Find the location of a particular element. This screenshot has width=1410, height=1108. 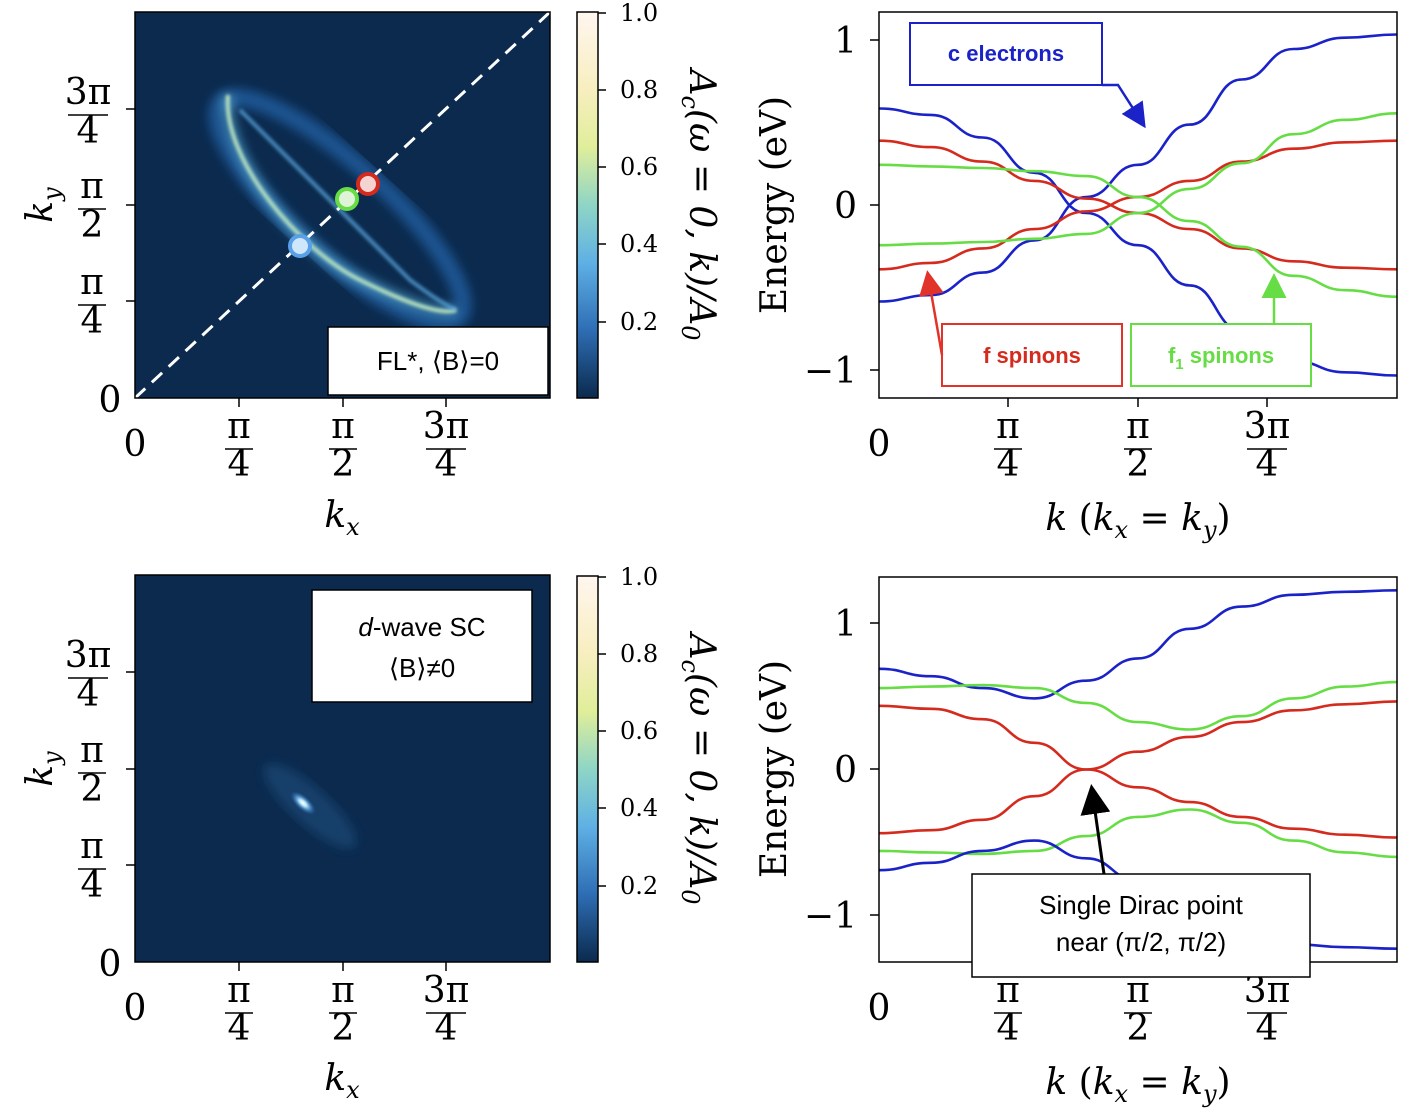

c-electrons-label: c electrons is located at coordinates (1006, 53).